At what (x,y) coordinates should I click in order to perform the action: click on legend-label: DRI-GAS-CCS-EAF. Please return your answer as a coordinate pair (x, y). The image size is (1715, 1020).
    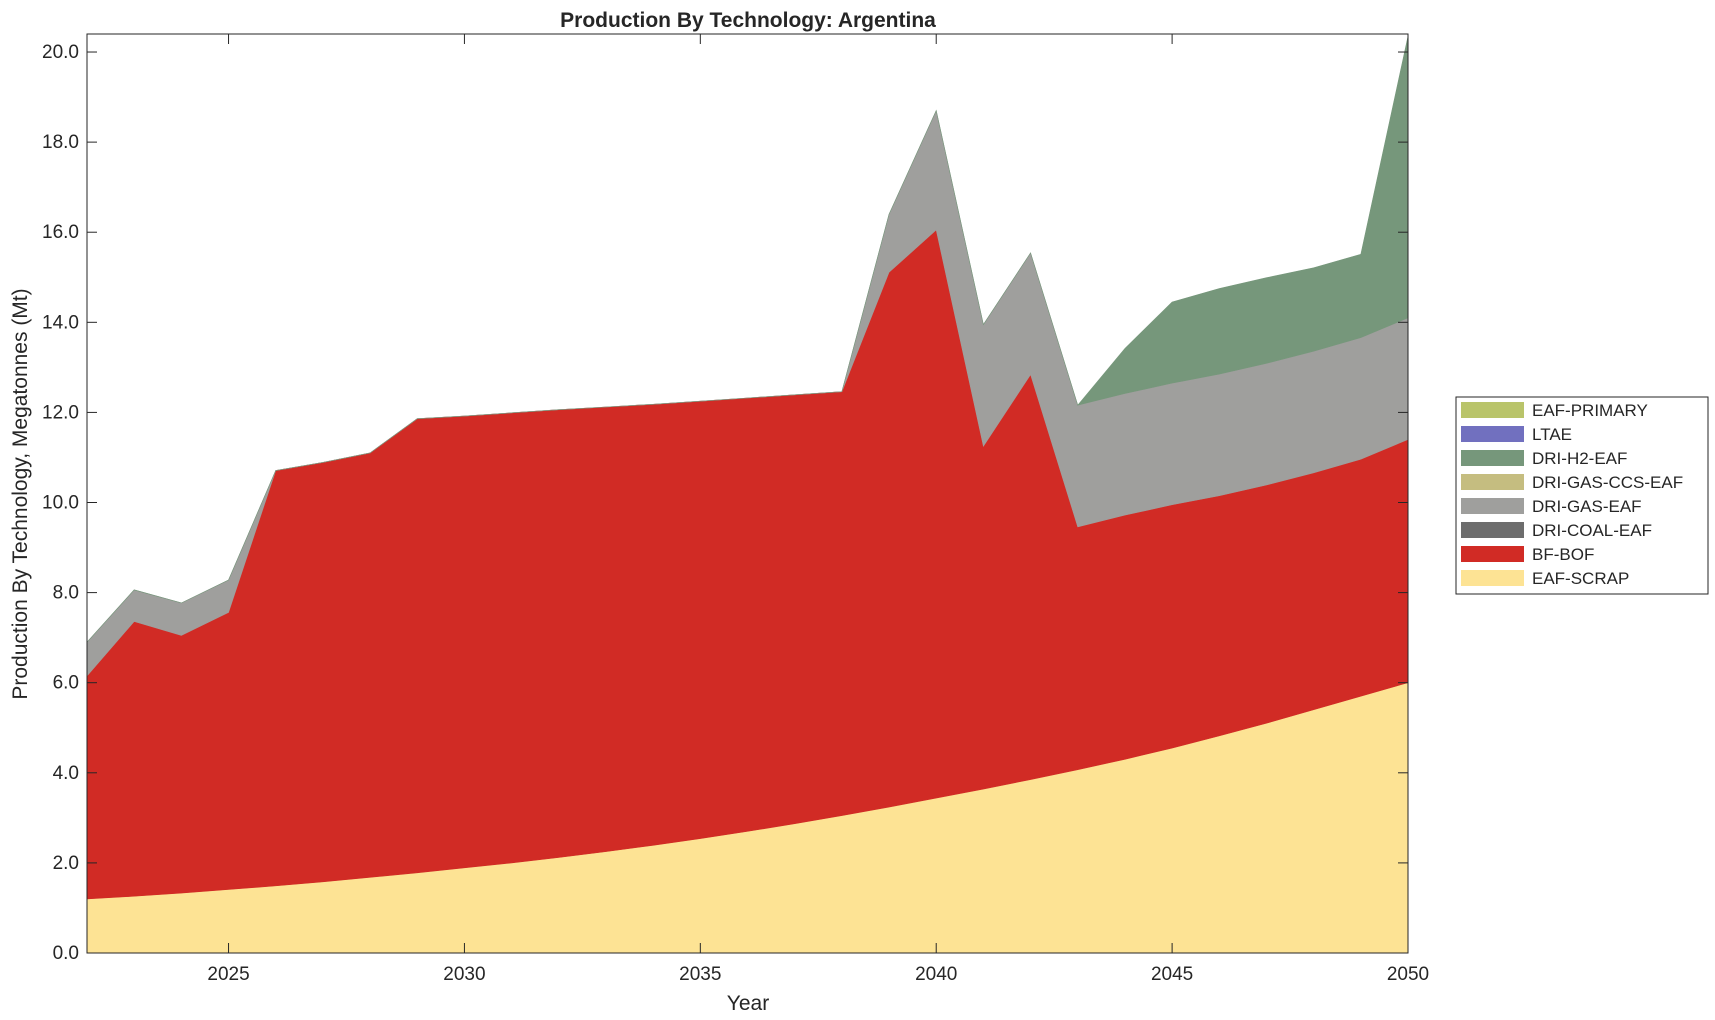
    Looking at the image, I should click on (1607, 482).